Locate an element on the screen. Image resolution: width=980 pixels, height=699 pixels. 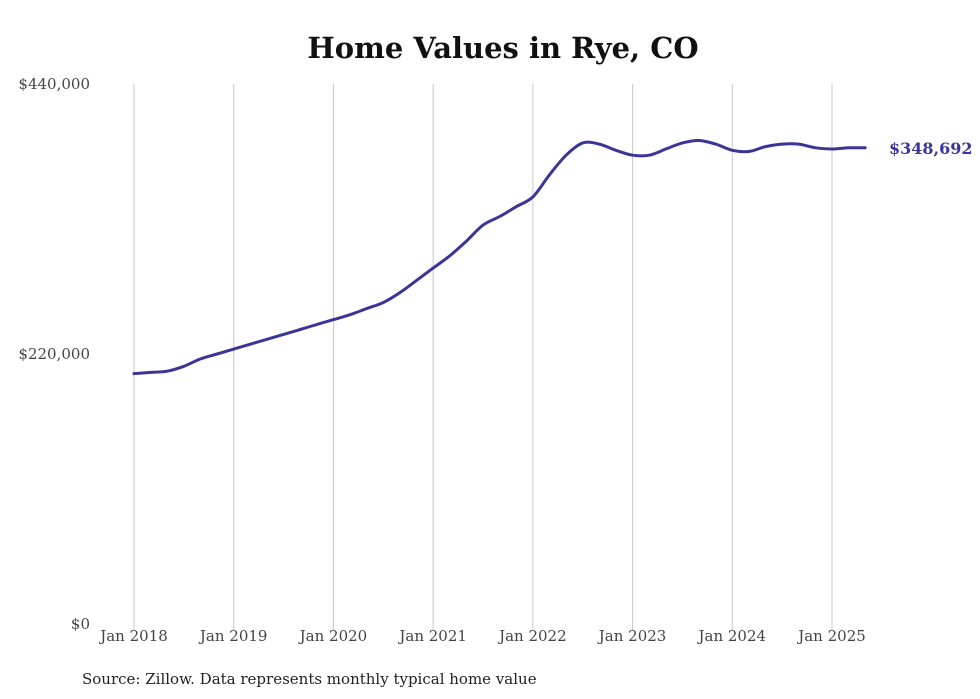
x-tick-label: Jan 2018 is located at coordinates (133, 636).